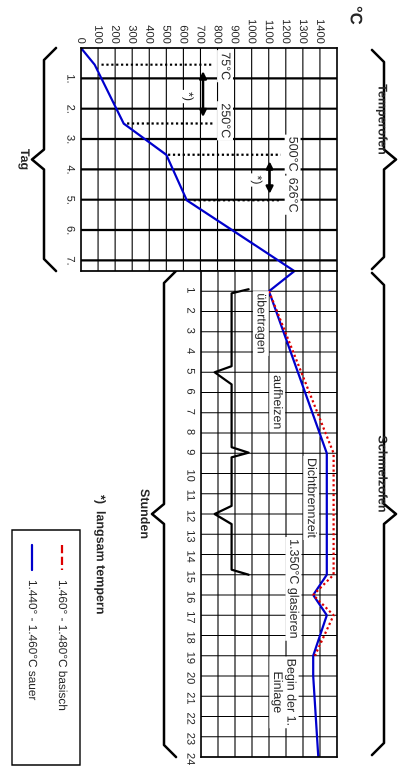  I want to click on annotation: 1.350°C glasieren, so click(294, 589).